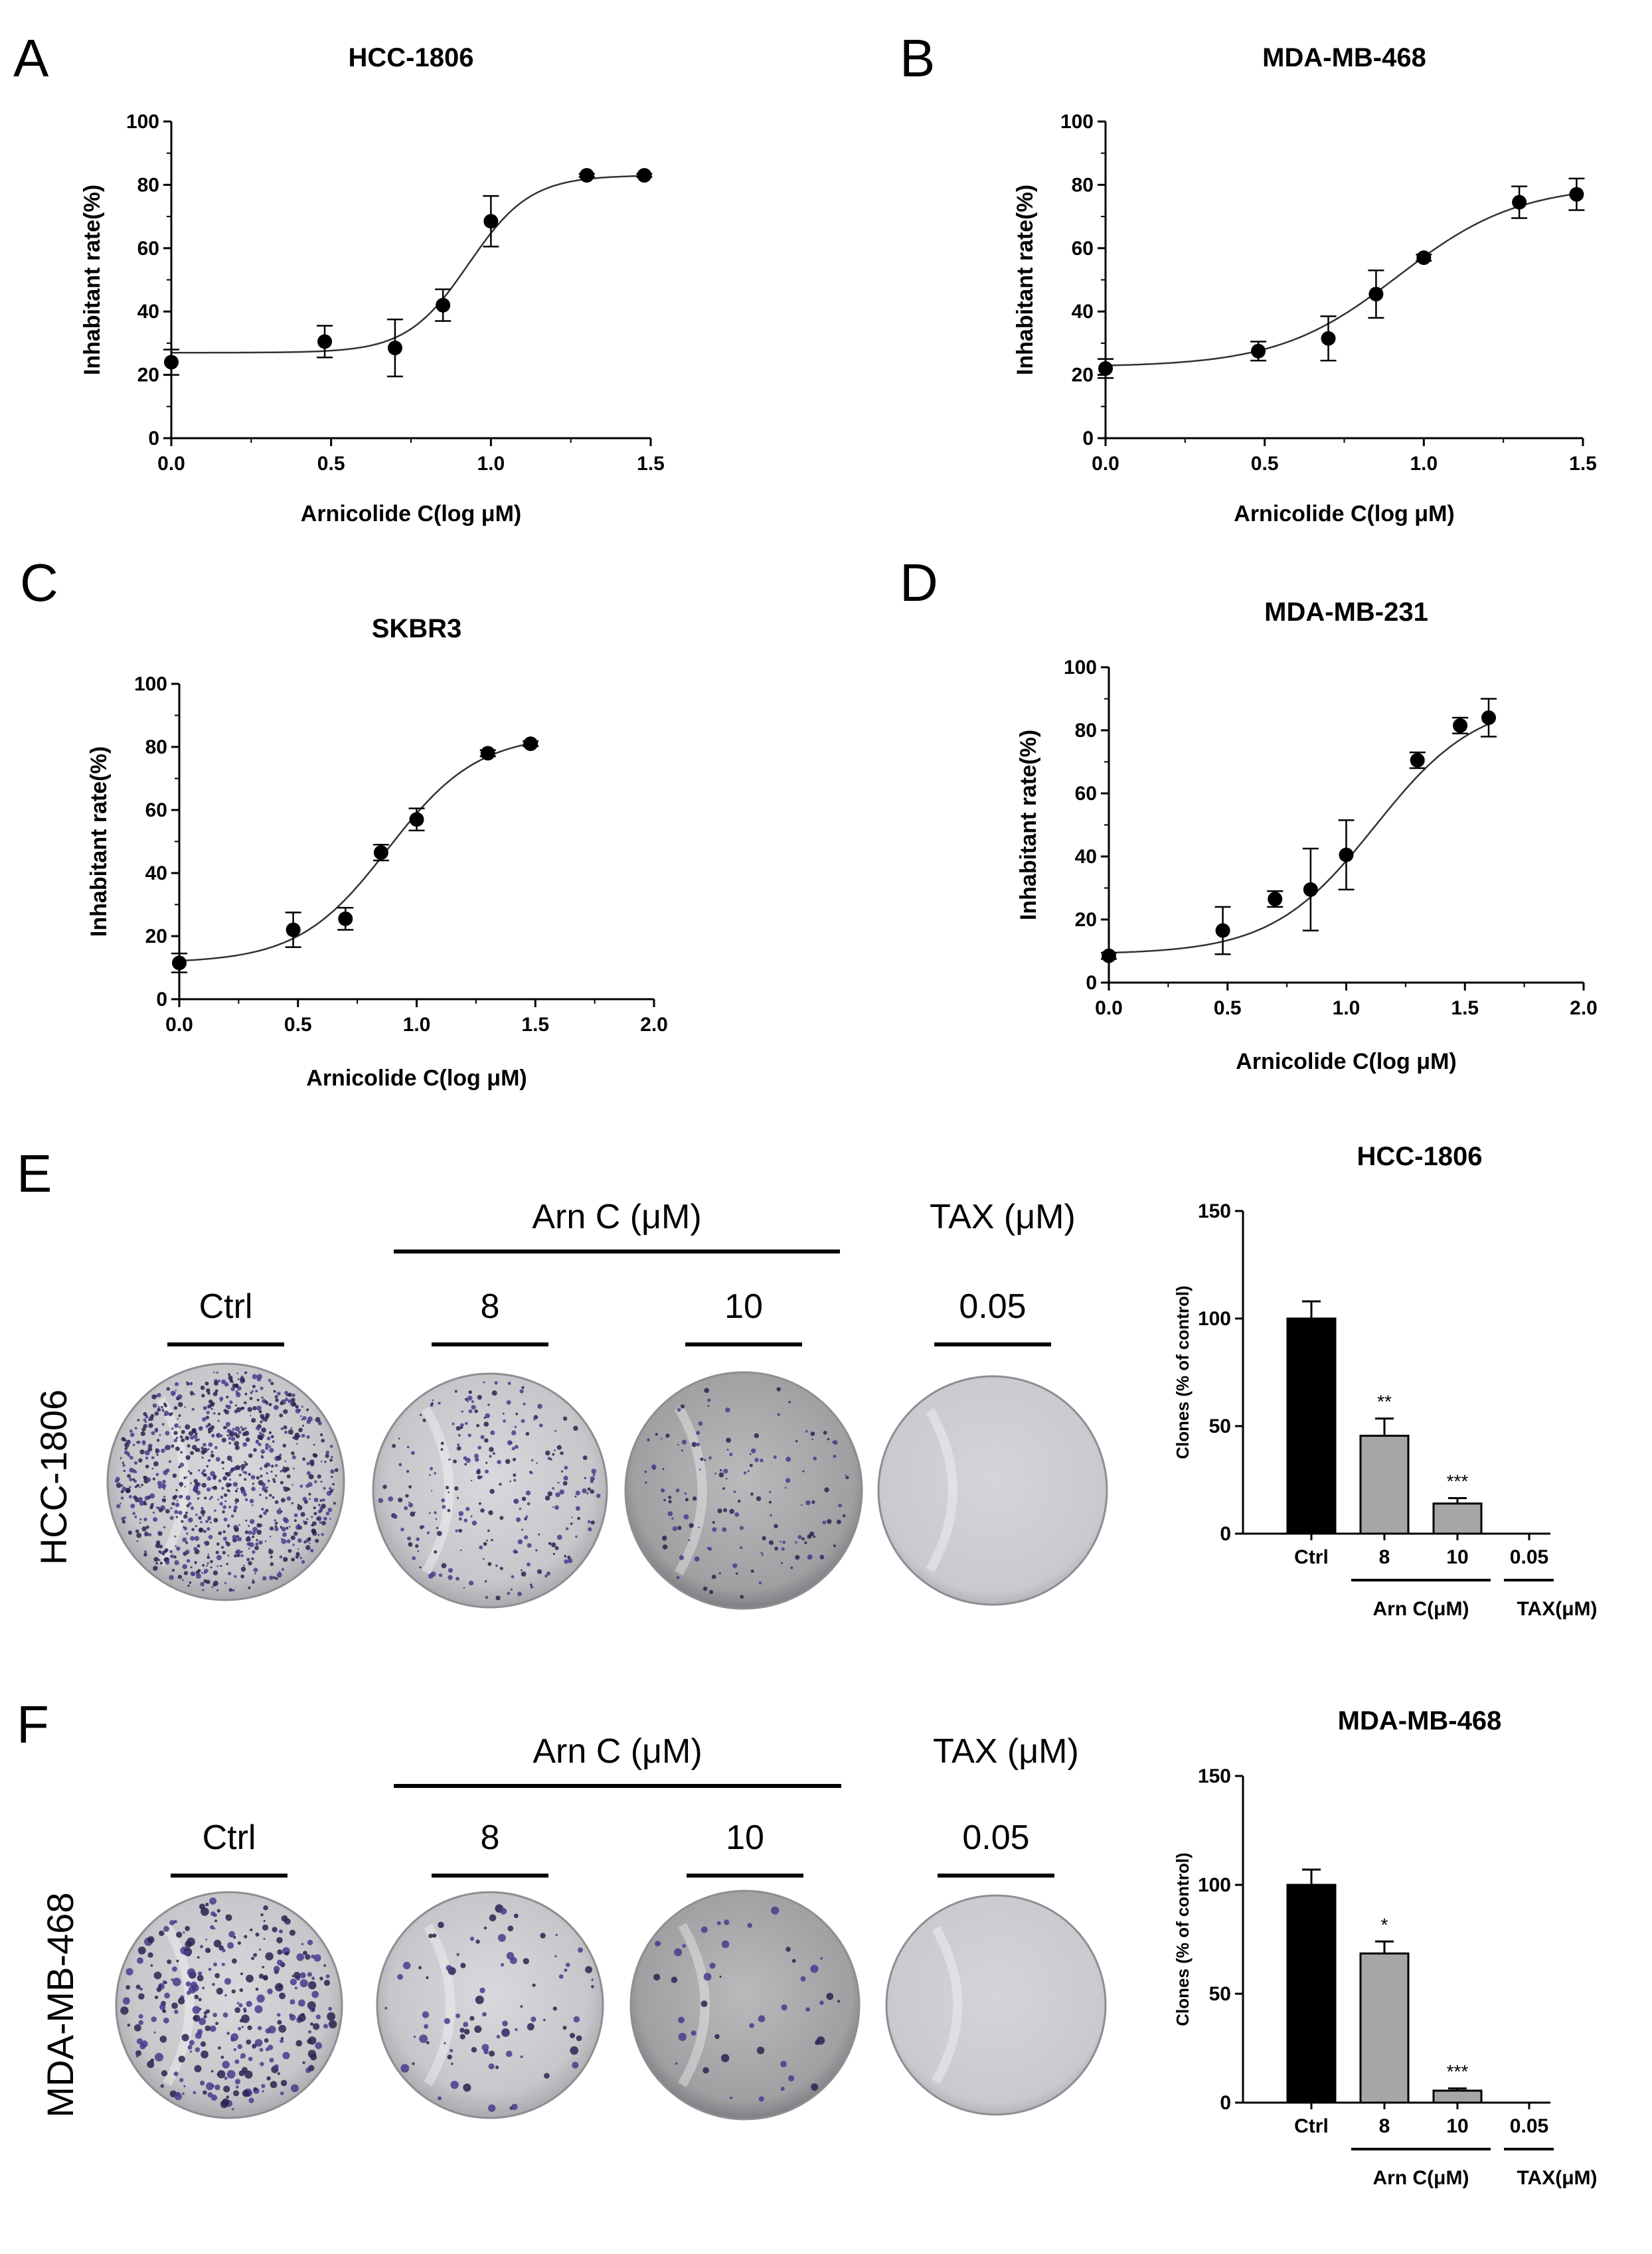  I want to click on y-axis-label: Inhabitant rate(%), so click(1028, 825).